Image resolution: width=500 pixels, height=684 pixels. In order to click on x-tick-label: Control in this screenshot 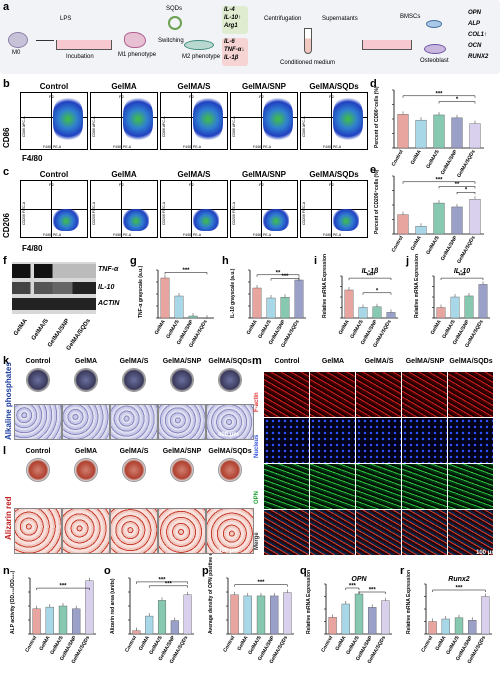, I will do `click(131, 643)`.